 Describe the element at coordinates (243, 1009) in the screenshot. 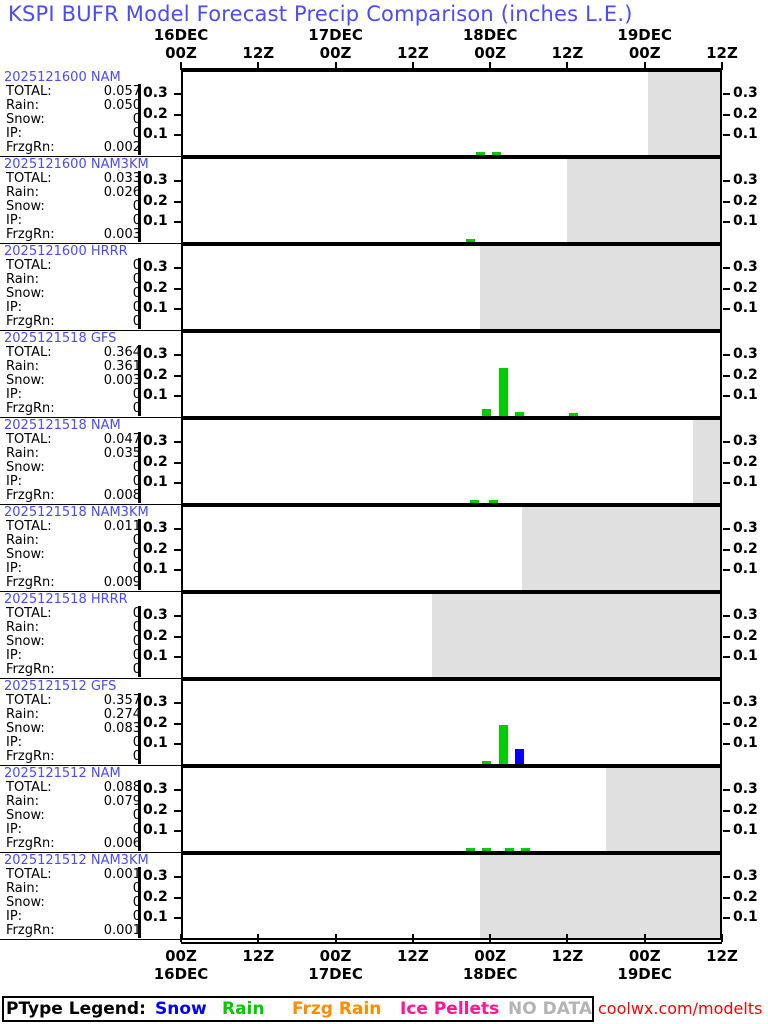

I see `legend-item-rain: Rain` at that location.